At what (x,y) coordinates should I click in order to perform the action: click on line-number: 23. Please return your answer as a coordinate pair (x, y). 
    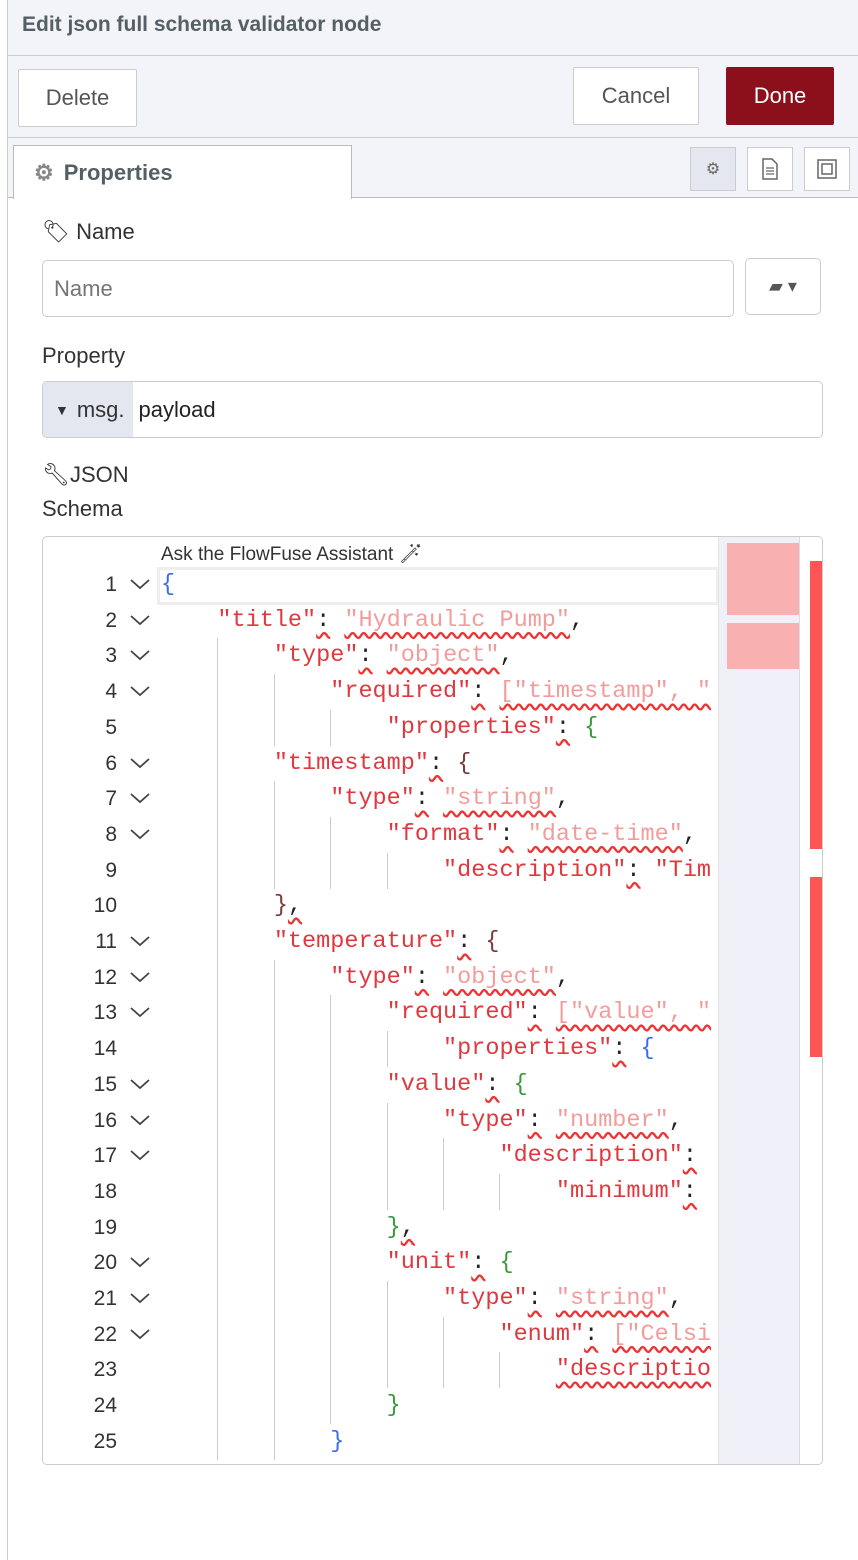
    Looking at the image, I should click on (105, 1370).